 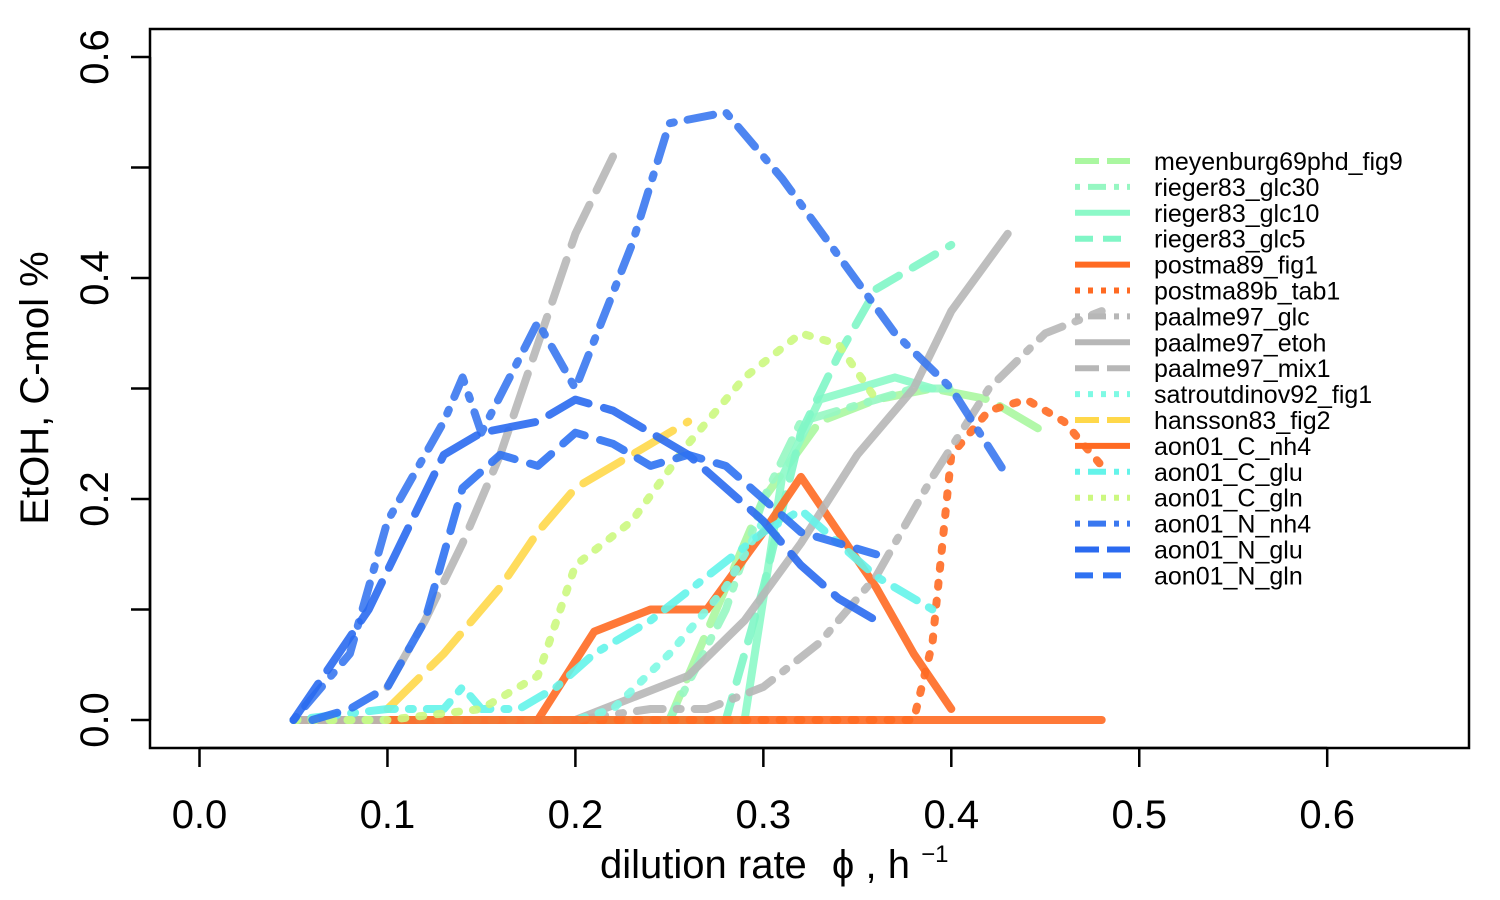 I want to click on legend-label: rieger83_glc10, so click(x=1236, y=214).